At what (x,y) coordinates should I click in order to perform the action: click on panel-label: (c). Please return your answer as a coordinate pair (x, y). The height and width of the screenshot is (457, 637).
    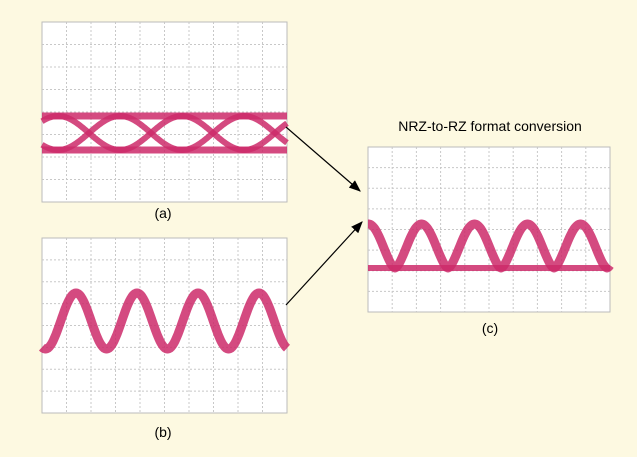
    Looking at the image, I should click on (490, 328).